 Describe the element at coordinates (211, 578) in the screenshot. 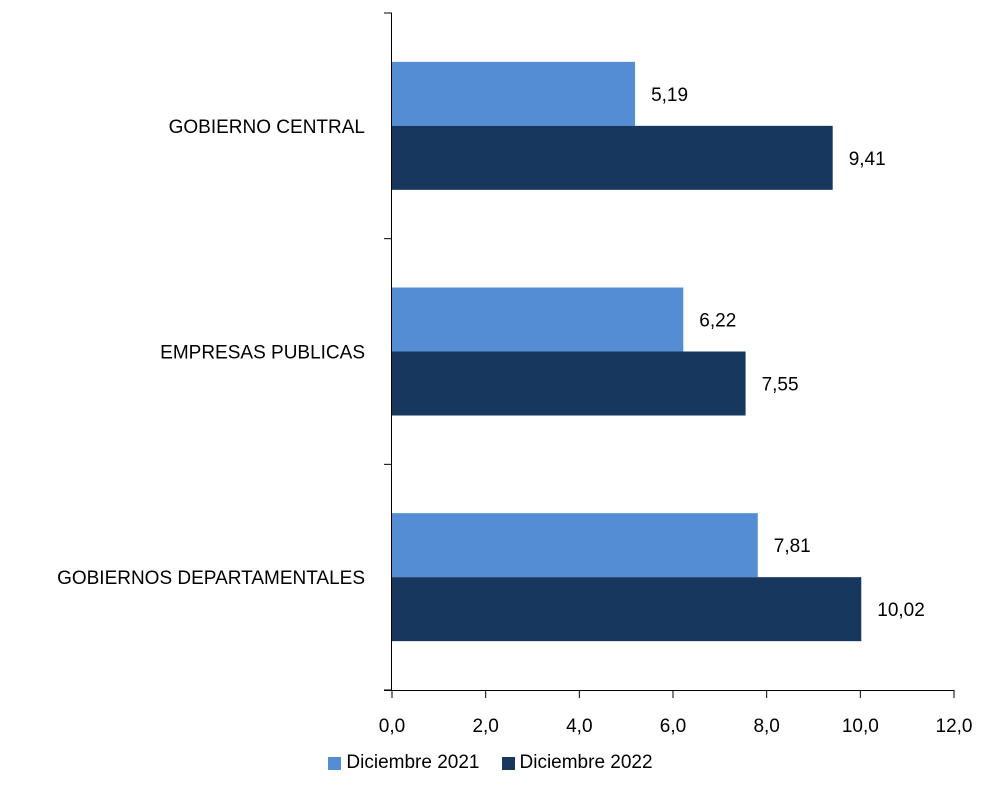

I see `category-label-2: GOBIERNOS DEPARTAMENTALES` at that location.